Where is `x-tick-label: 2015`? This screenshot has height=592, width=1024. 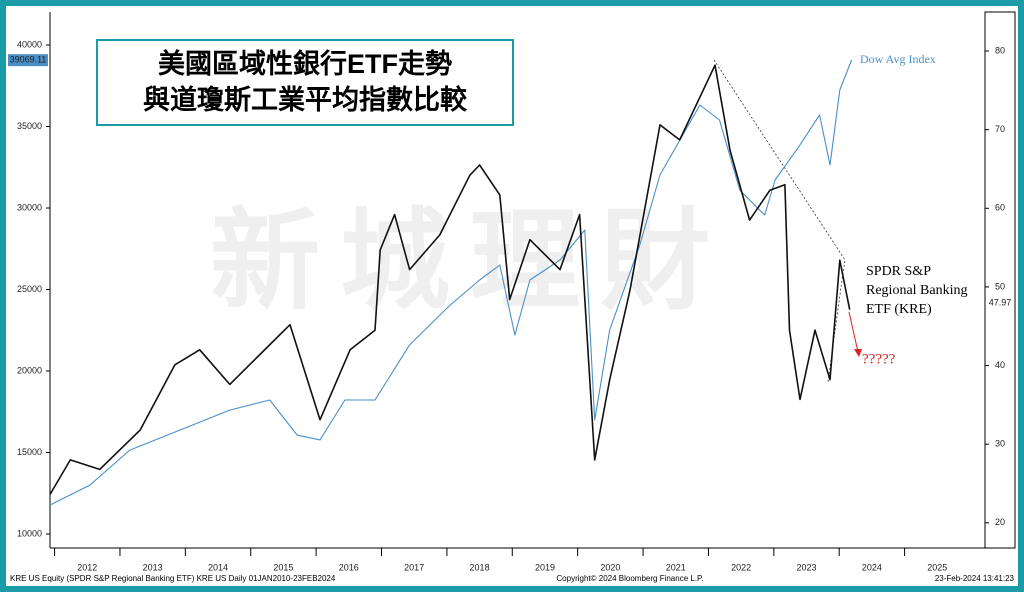 x-tick-label: 2015 is located at coordinates (283, 567).